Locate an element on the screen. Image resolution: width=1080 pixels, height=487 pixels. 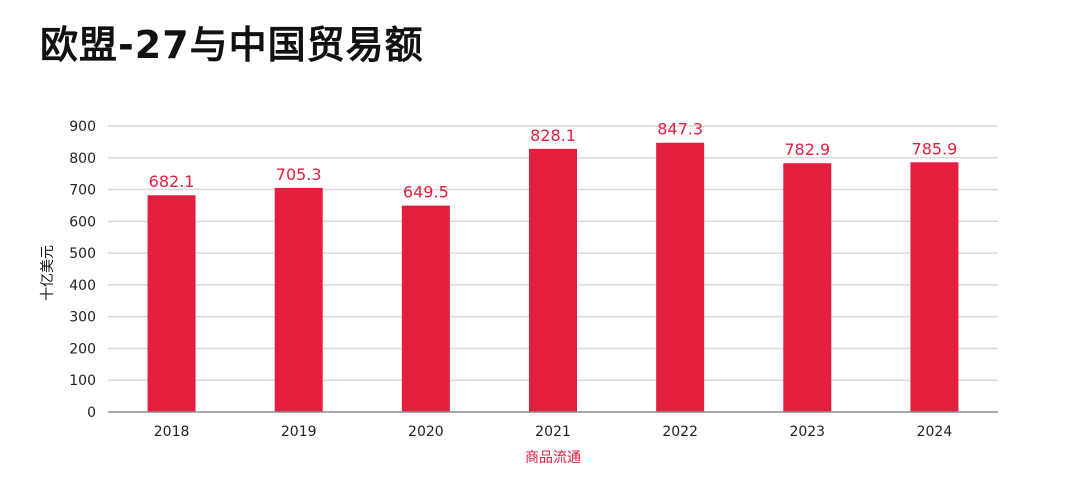
bar-2023 is located at coordinates (807, 287).